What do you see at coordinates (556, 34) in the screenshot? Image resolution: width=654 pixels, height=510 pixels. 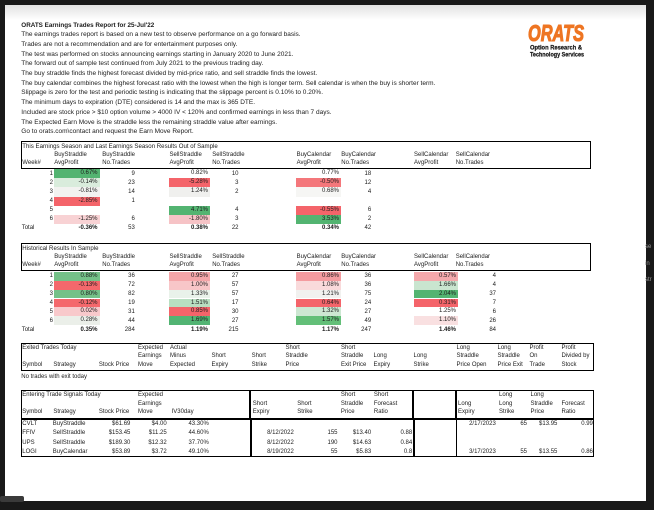 I see `svg-text: ORATS` at bounding box center [556, 34].